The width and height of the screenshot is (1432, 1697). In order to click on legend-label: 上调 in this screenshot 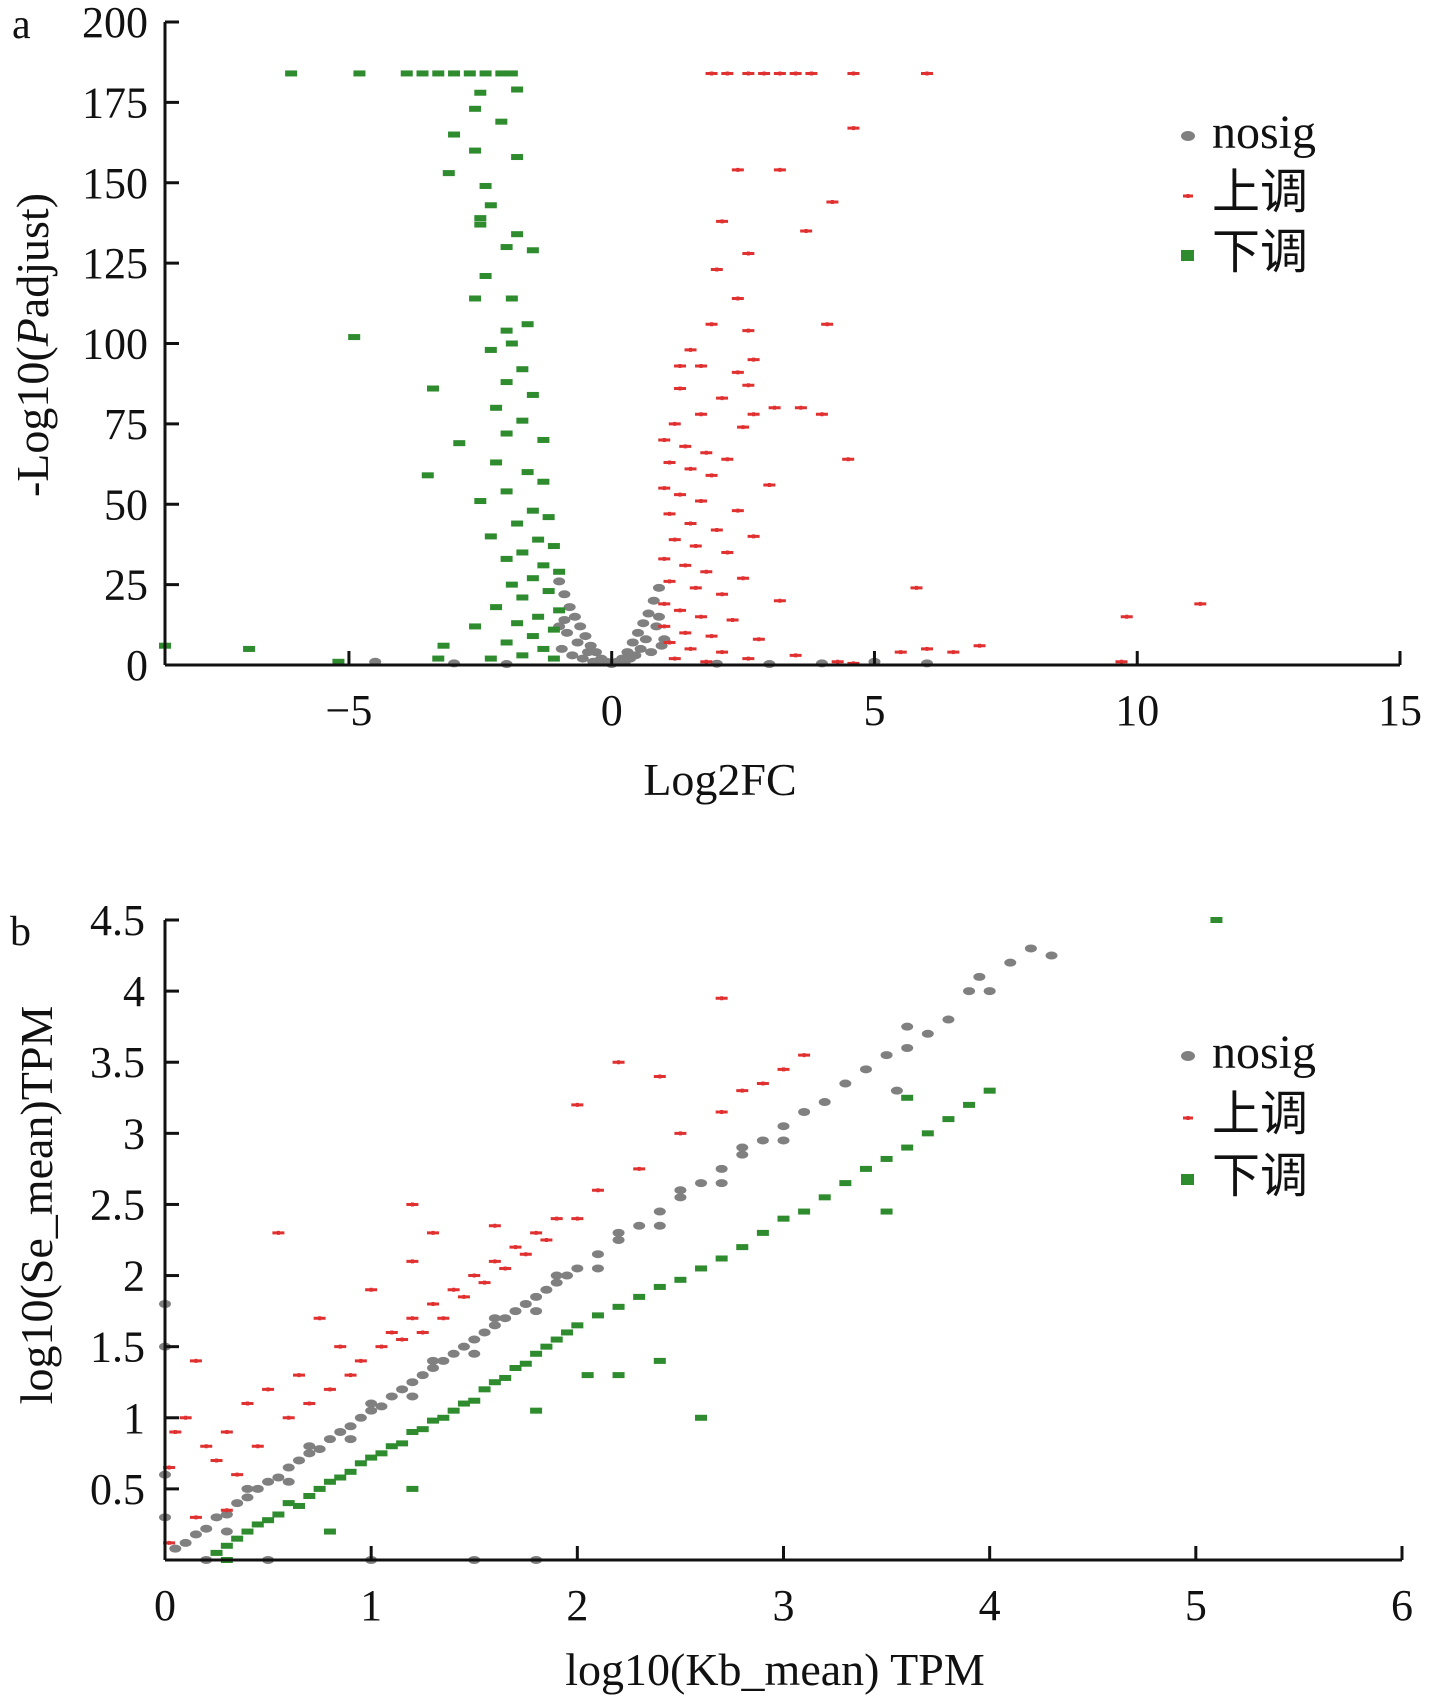, I will do `click(1260, 192)`.